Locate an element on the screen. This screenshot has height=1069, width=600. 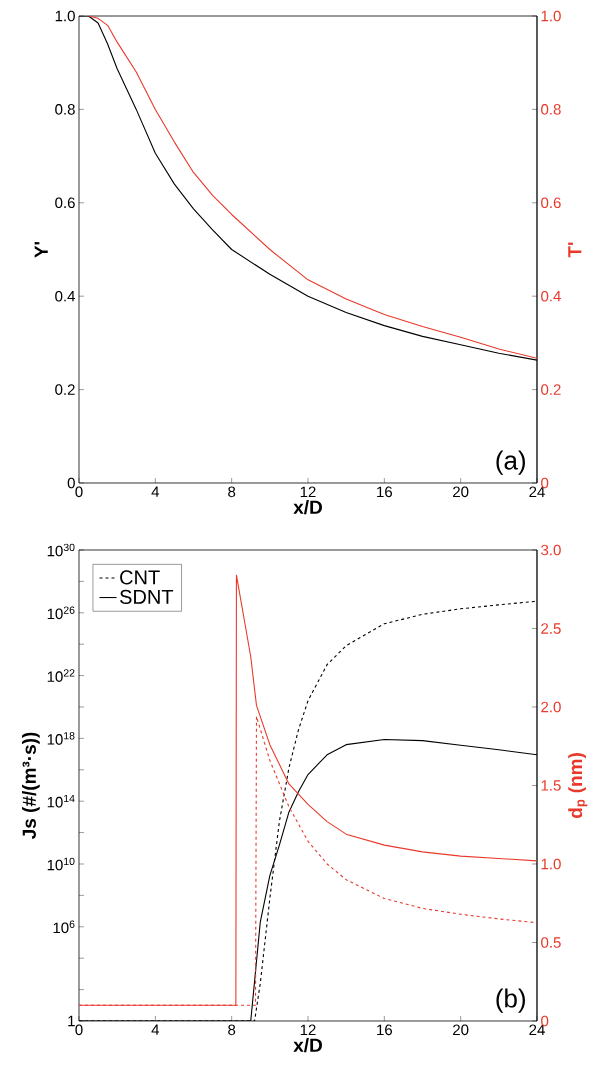
y-tick-label: 0.8 is located at coordinates (65, 109).